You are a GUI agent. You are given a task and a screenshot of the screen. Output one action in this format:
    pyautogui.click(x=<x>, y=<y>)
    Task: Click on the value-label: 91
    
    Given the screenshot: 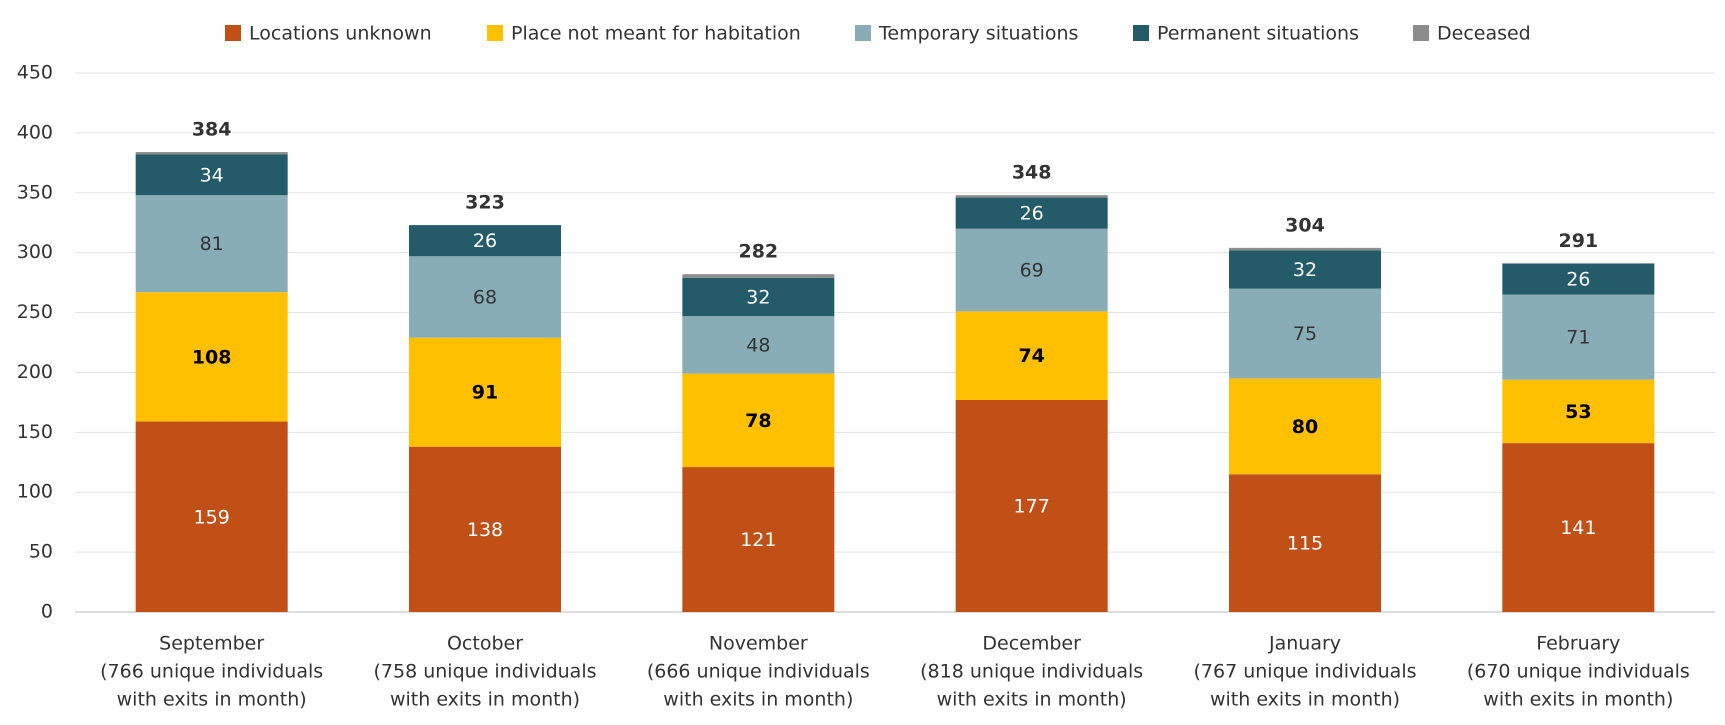 What is the action you would take?
    pyautogui.click(x=485, y=393)
    